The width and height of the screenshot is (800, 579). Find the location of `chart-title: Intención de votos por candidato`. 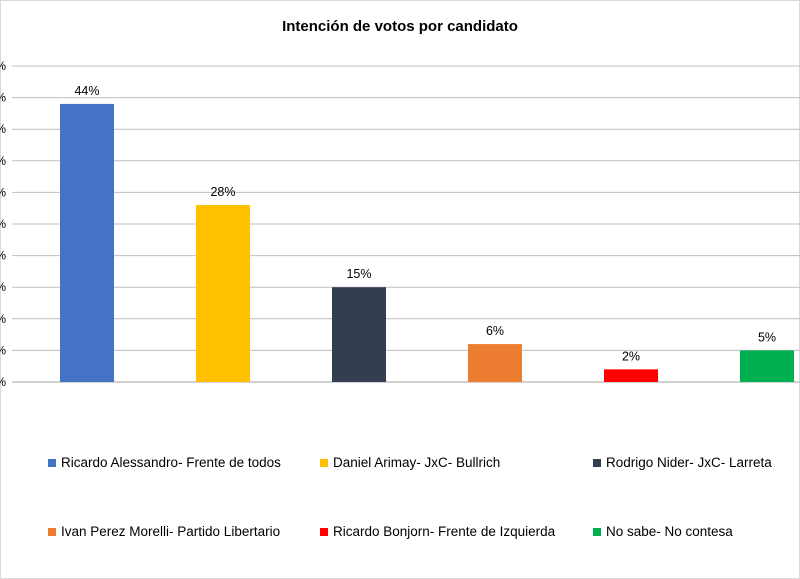

chart-title: Intención de votos por candidato is located at coordinates (400, 26).